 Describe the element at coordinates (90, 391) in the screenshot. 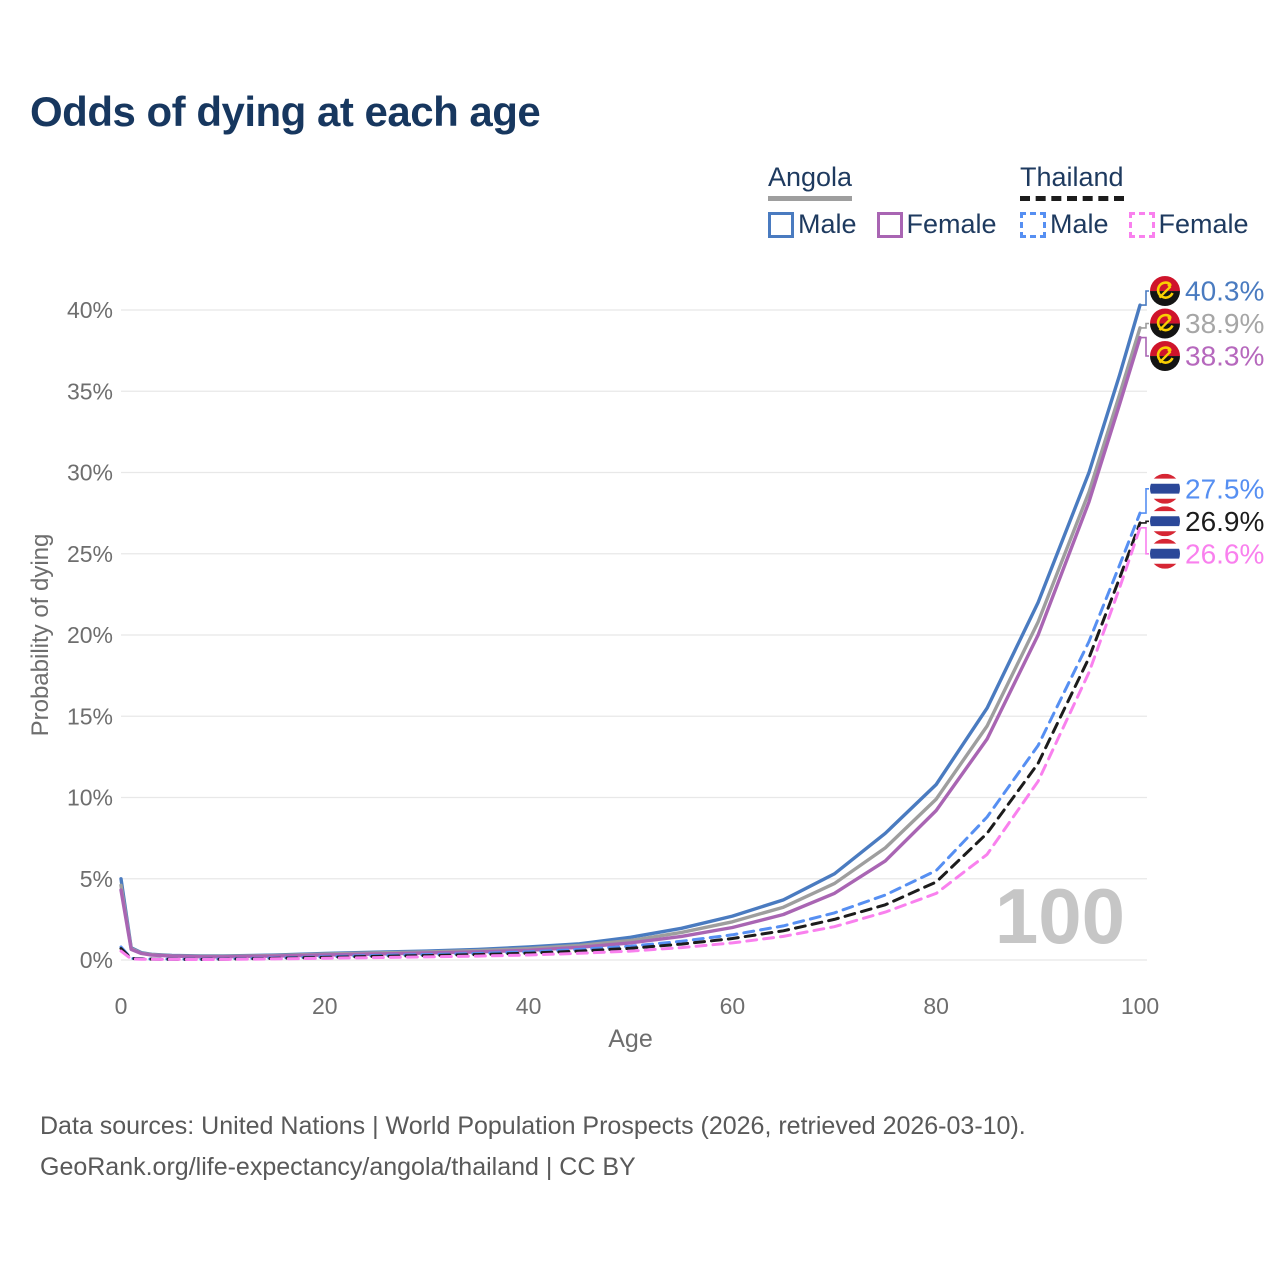

I see `y-tick-label: 35%` at that location.